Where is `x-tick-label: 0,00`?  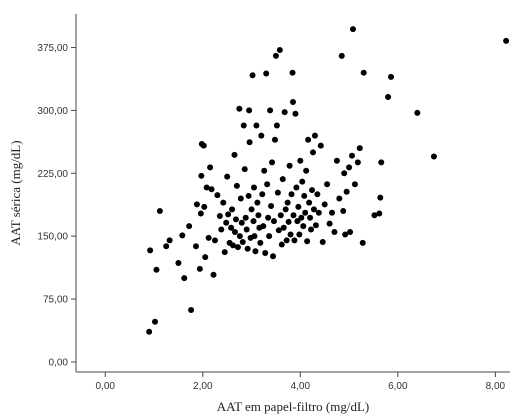 x-tick-label: 0,00 is located at coordinates (106, 386).